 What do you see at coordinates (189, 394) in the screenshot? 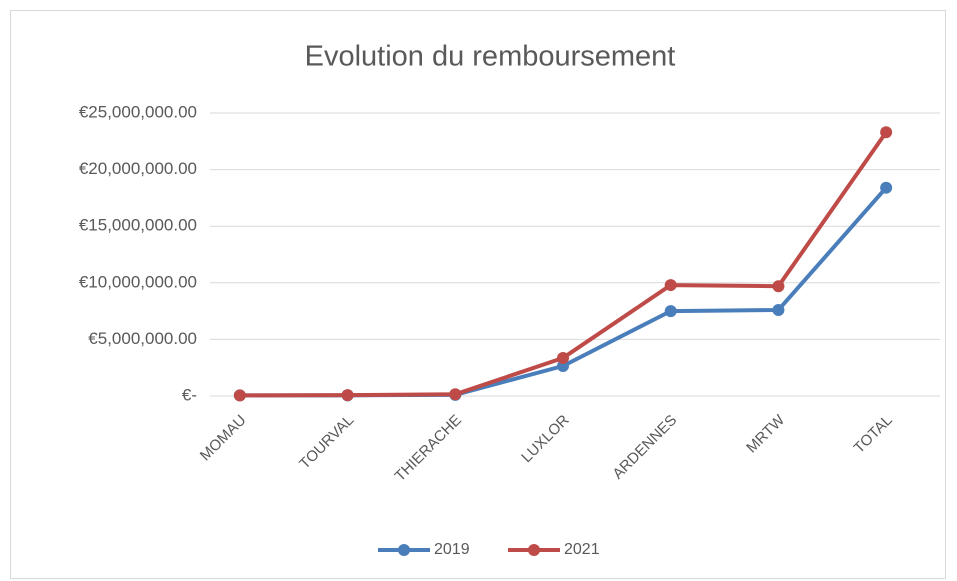
I see `y-tick-label: €-` at bounding box center [189, 394].